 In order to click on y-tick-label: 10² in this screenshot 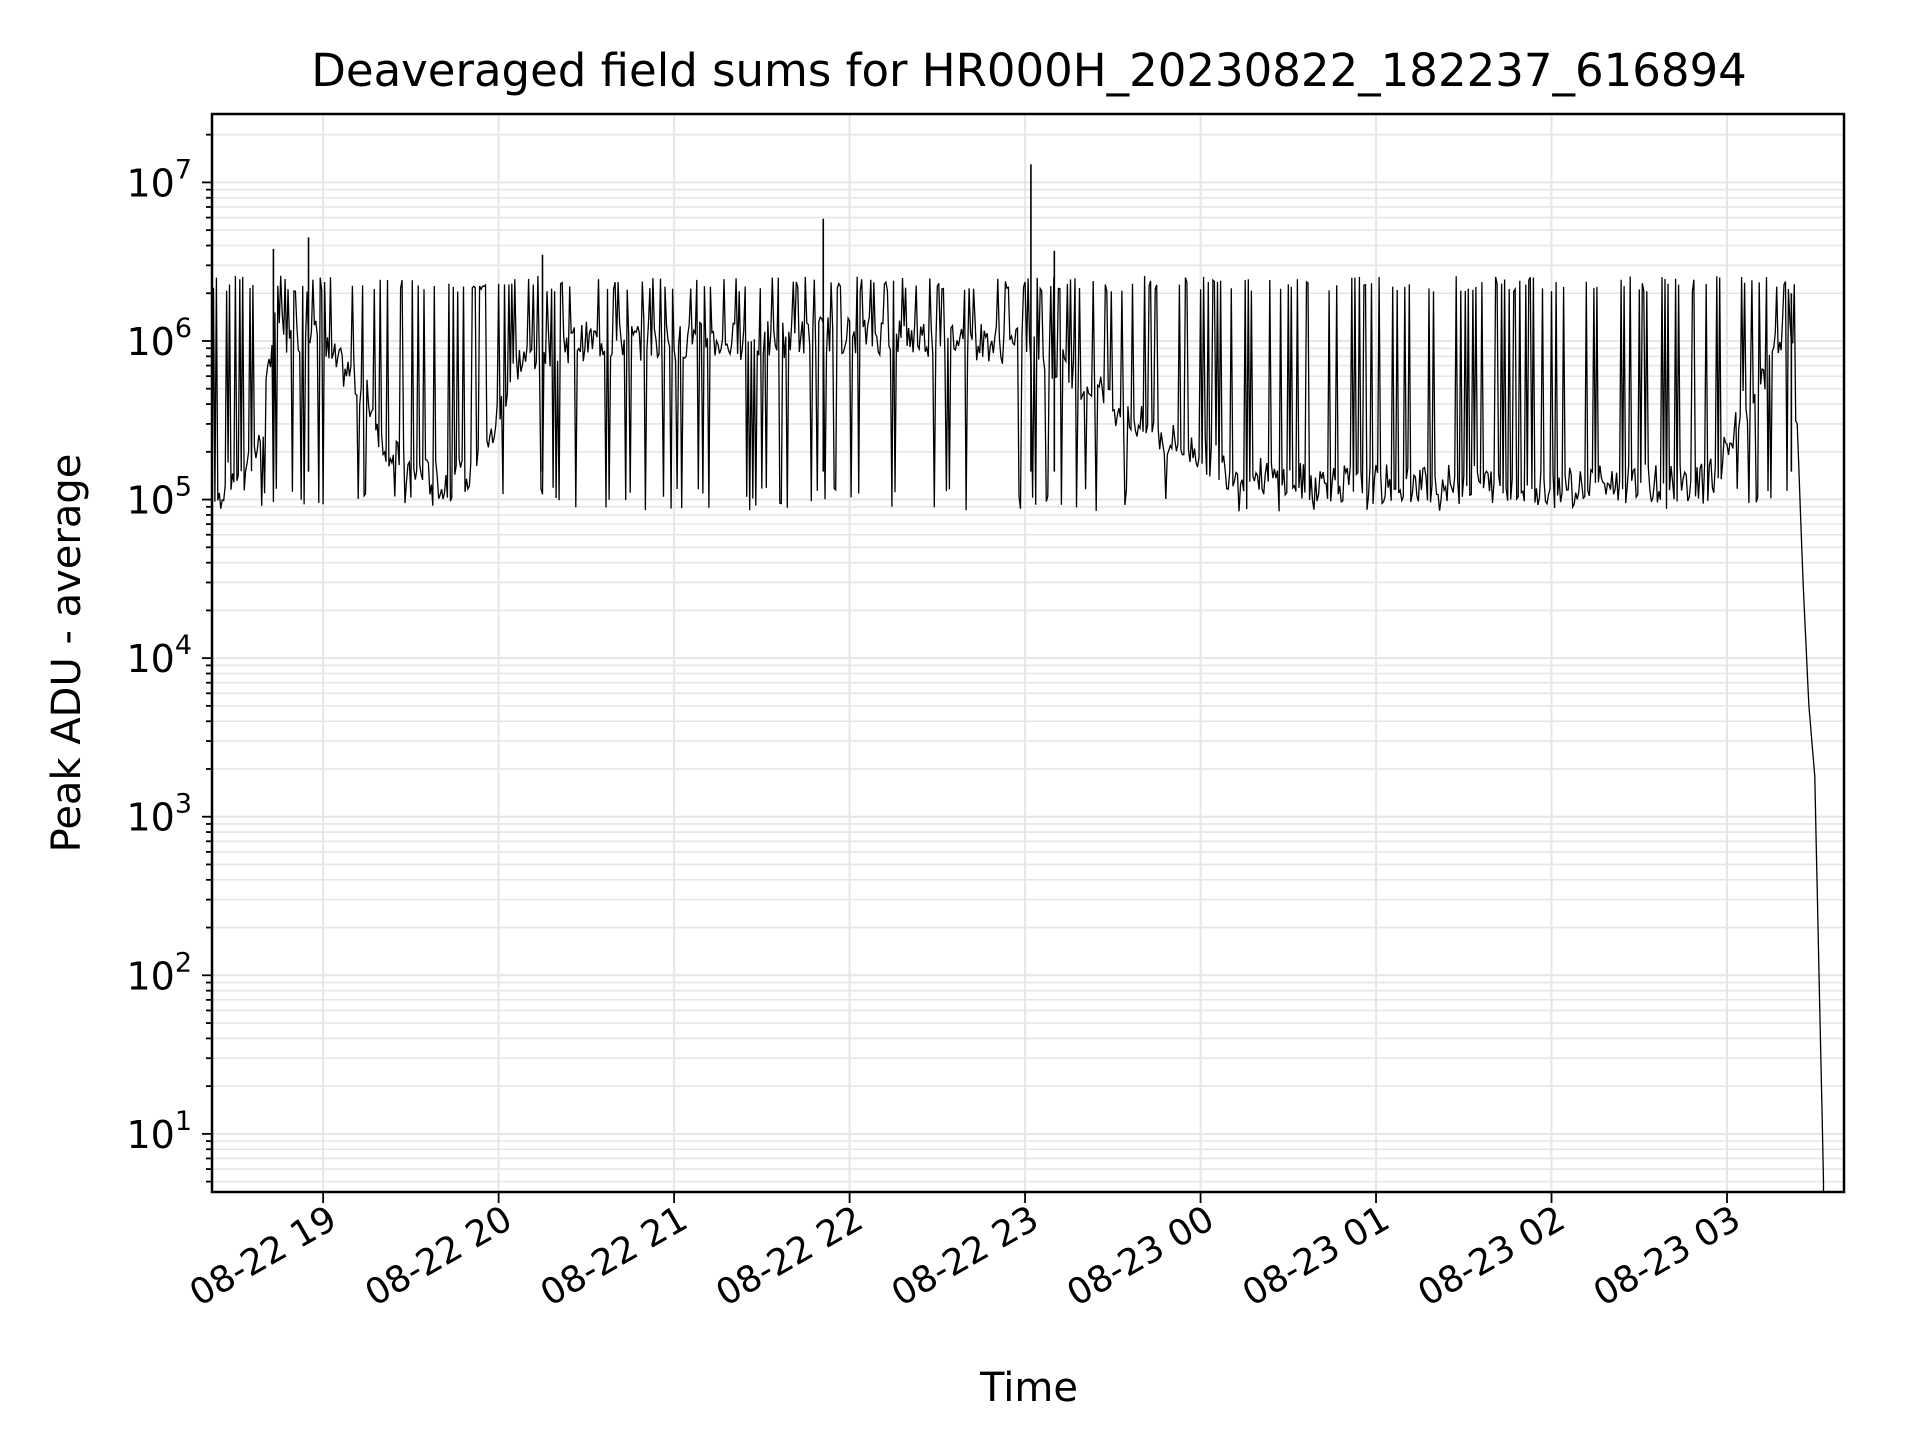, I will do `click(159, 972)`.